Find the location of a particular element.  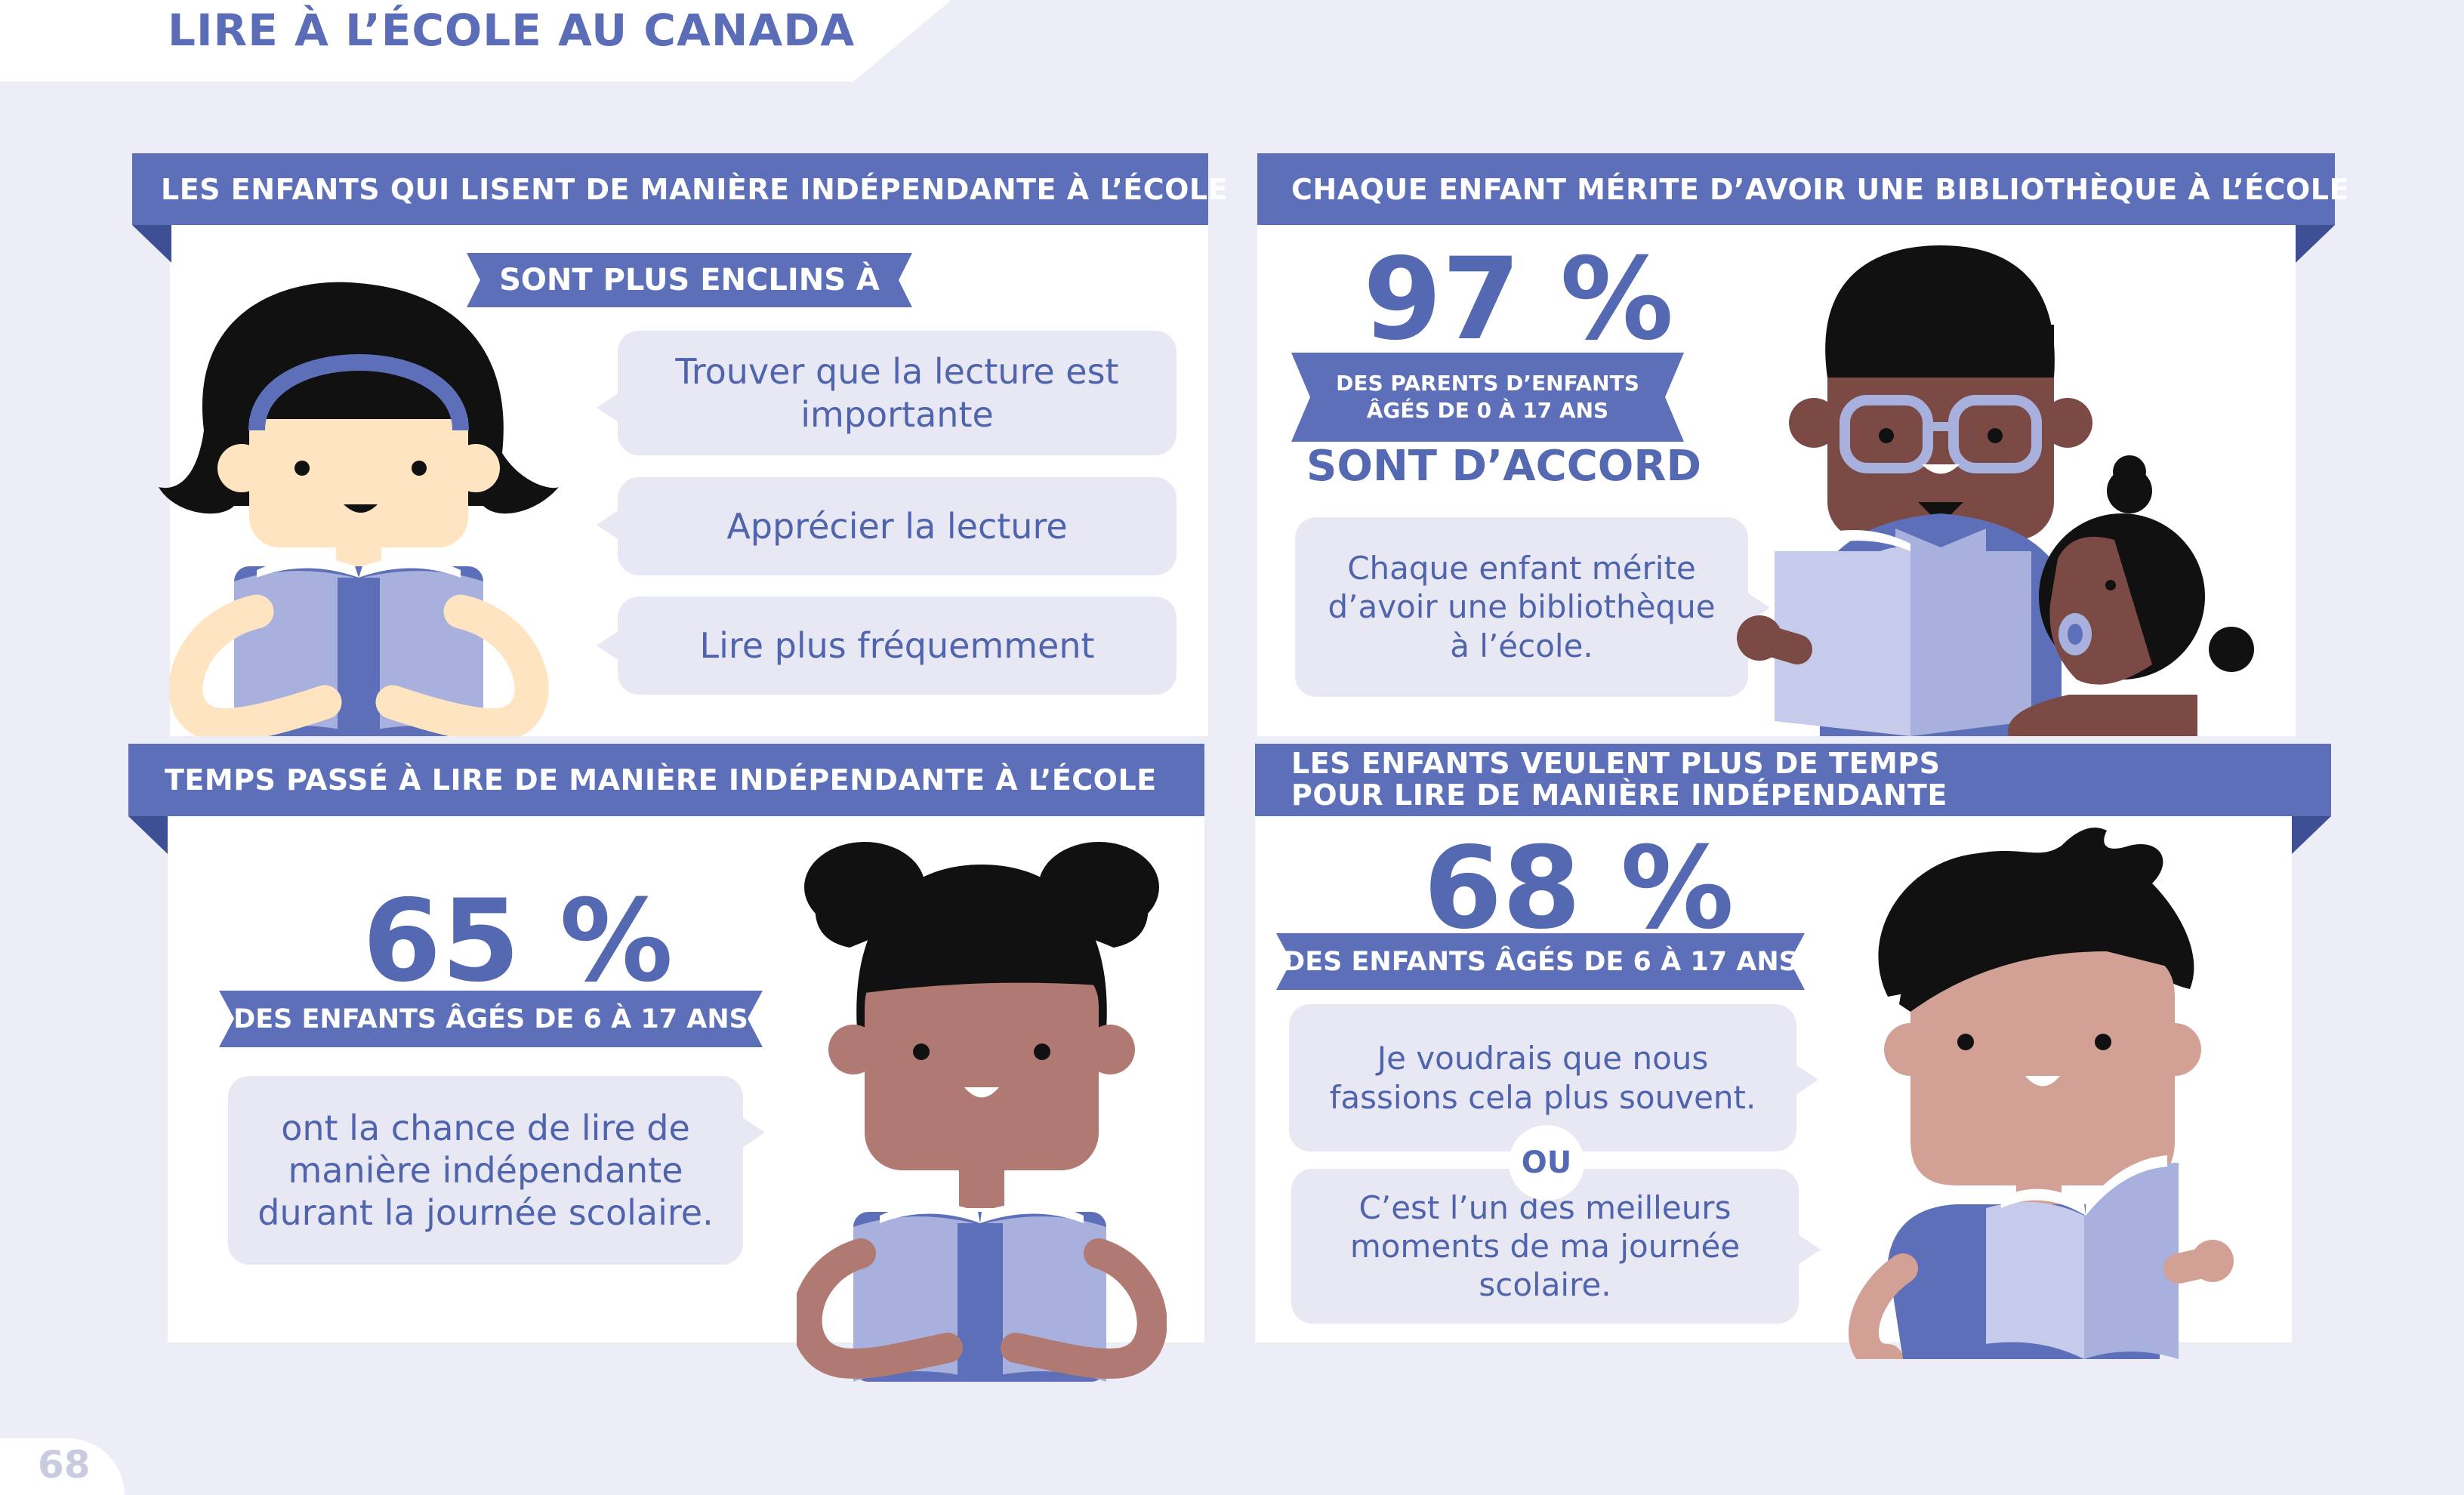

girl-reading-illustration is located at coordinates (359, 509).